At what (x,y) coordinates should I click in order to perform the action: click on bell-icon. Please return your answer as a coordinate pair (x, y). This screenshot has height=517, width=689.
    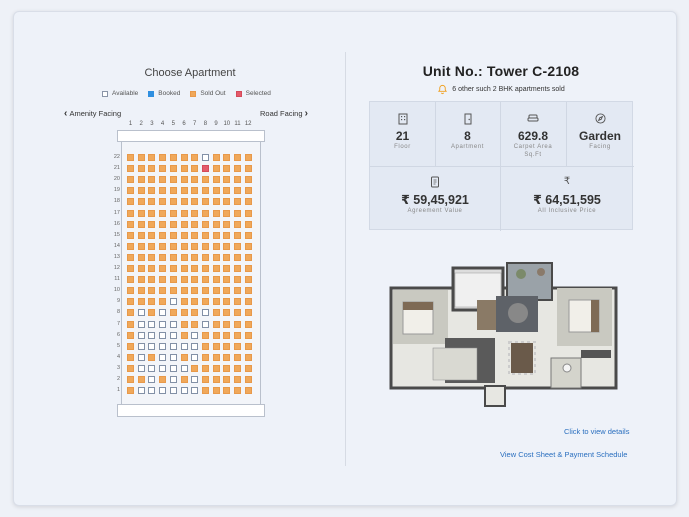
    Looking at the image, I should click on (443, 89).